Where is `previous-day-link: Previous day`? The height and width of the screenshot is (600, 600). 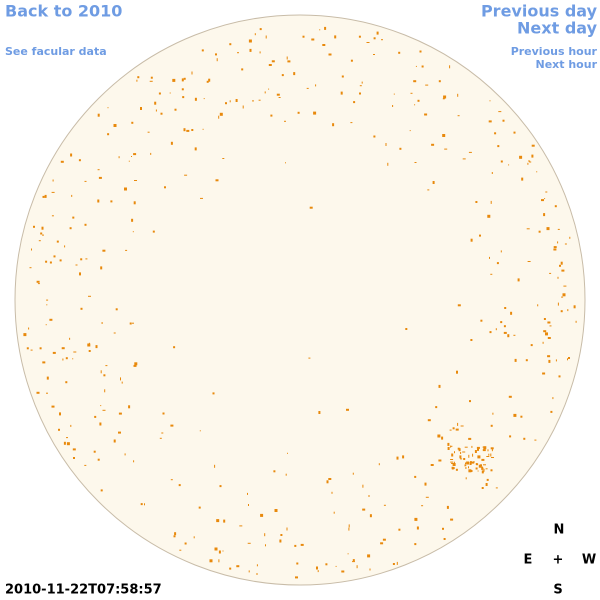
previous-day-link: Previous day is located at coordinates (539, 11).